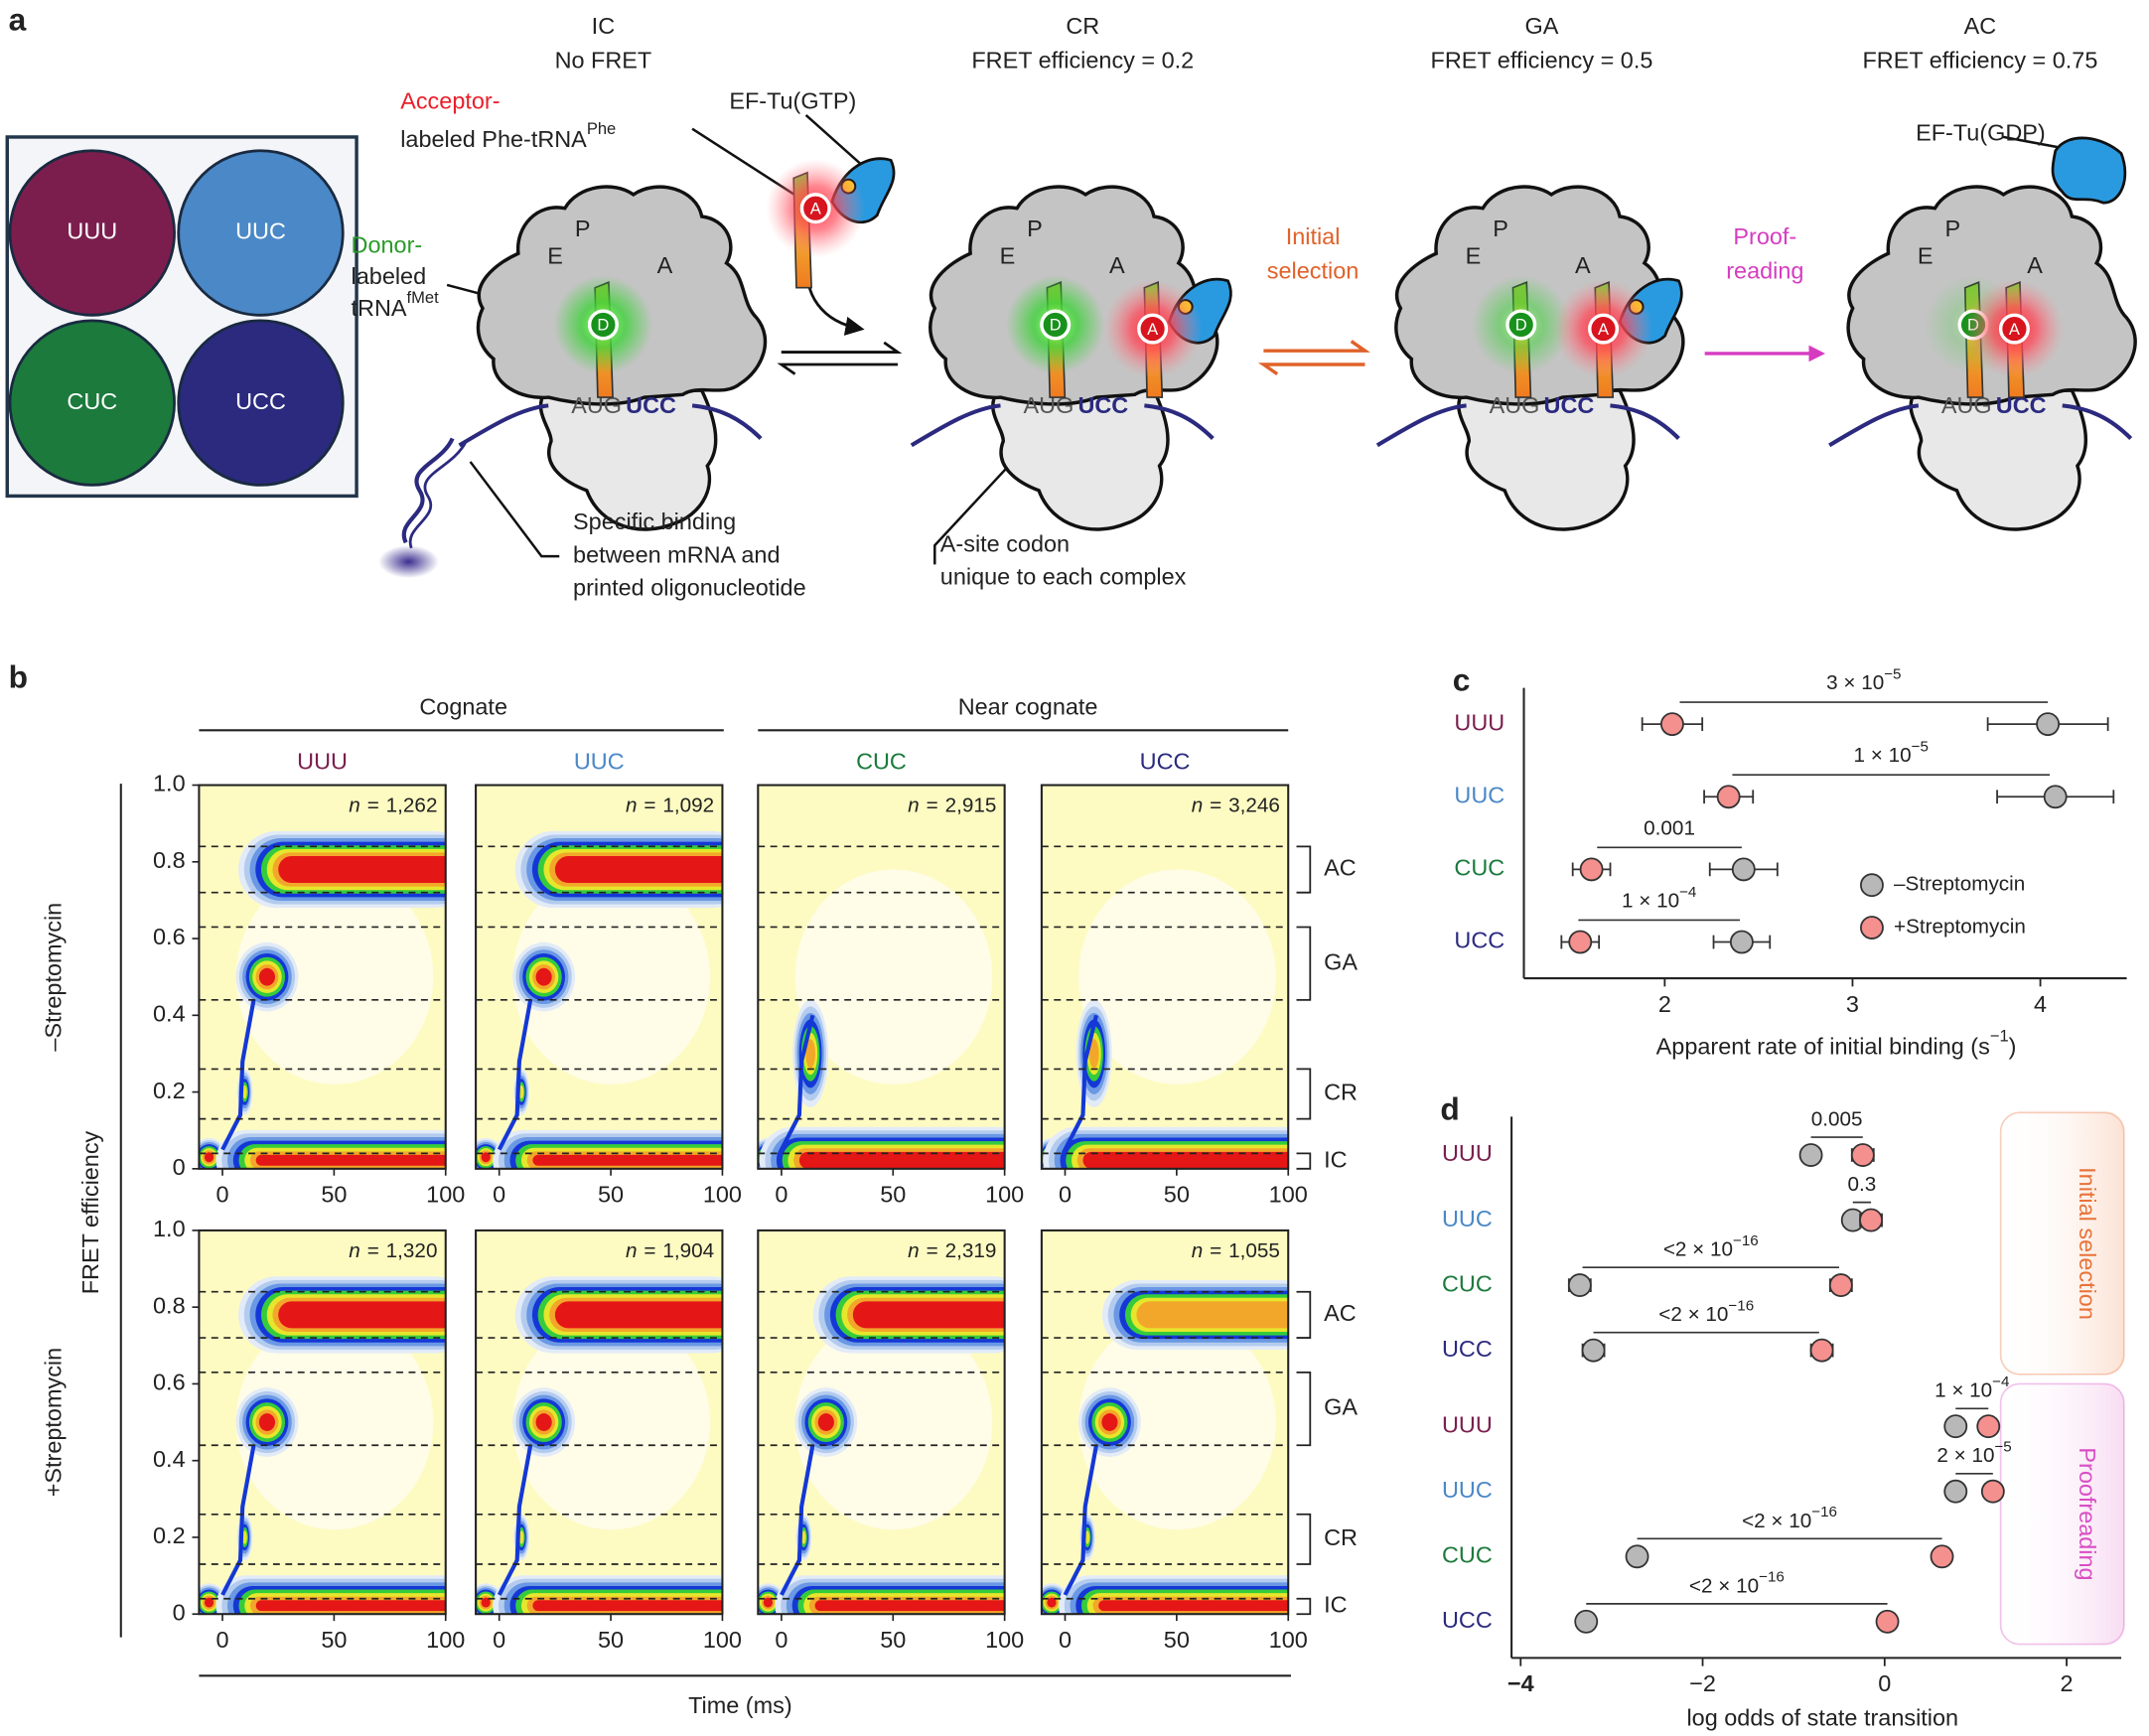 The image size is (2149, 1736). What do you see at coordinates (92, 401) in the screenshot?
I see `codon-label: CUC` at bounding box center [92, 401].